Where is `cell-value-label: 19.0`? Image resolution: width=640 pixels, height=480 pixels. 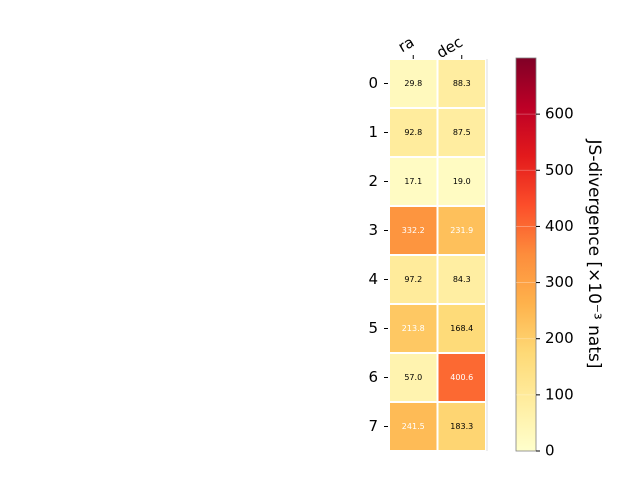
cell-value-label: 19.0 is located at coordinates (462, 181).